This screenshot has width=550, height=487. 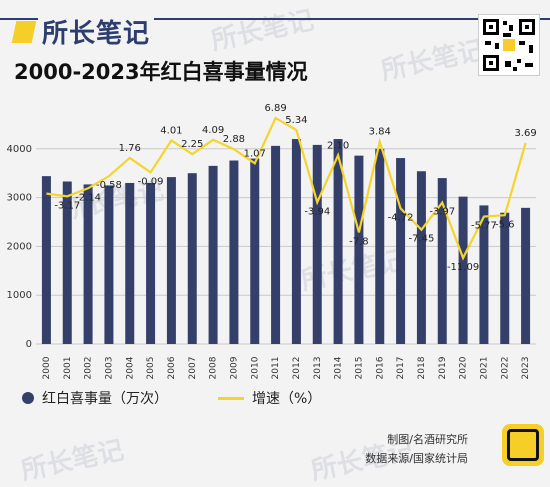 What do you see at coordinates (317, 211) in the screenshot?
I see `data-label: -3.94` at bounding box center [317, 211].